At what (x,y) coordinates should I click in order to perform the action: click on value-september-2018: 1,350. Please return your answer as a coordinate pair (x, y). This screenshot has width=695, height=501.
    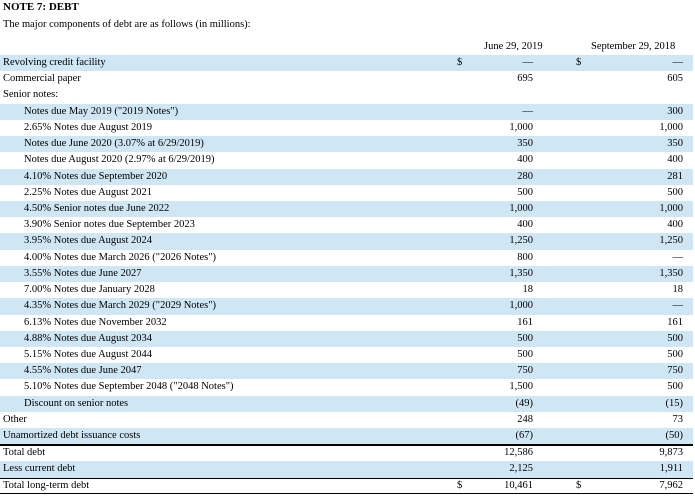
    Looking at the image, I should click on (671, 273).